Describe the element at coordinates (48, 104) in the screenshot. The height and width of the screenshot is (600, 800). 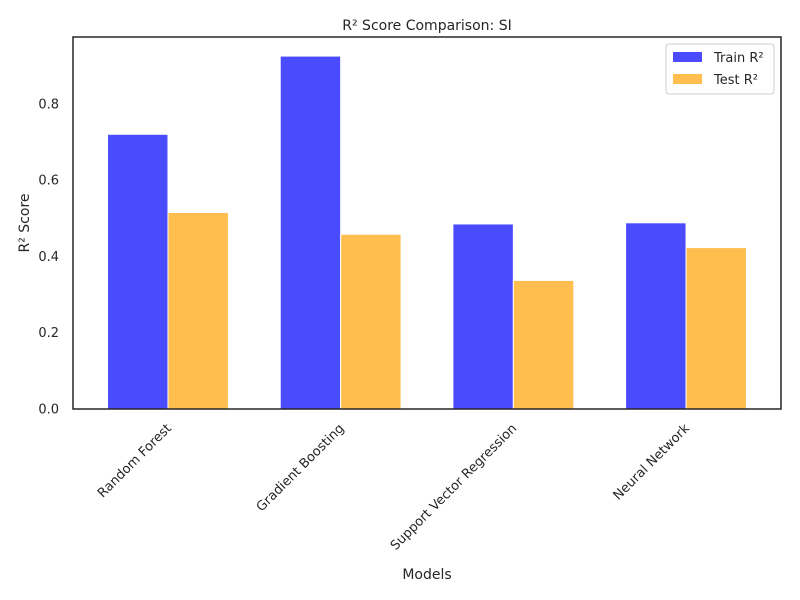
I see `y-tick-label: 0.8` at that location.